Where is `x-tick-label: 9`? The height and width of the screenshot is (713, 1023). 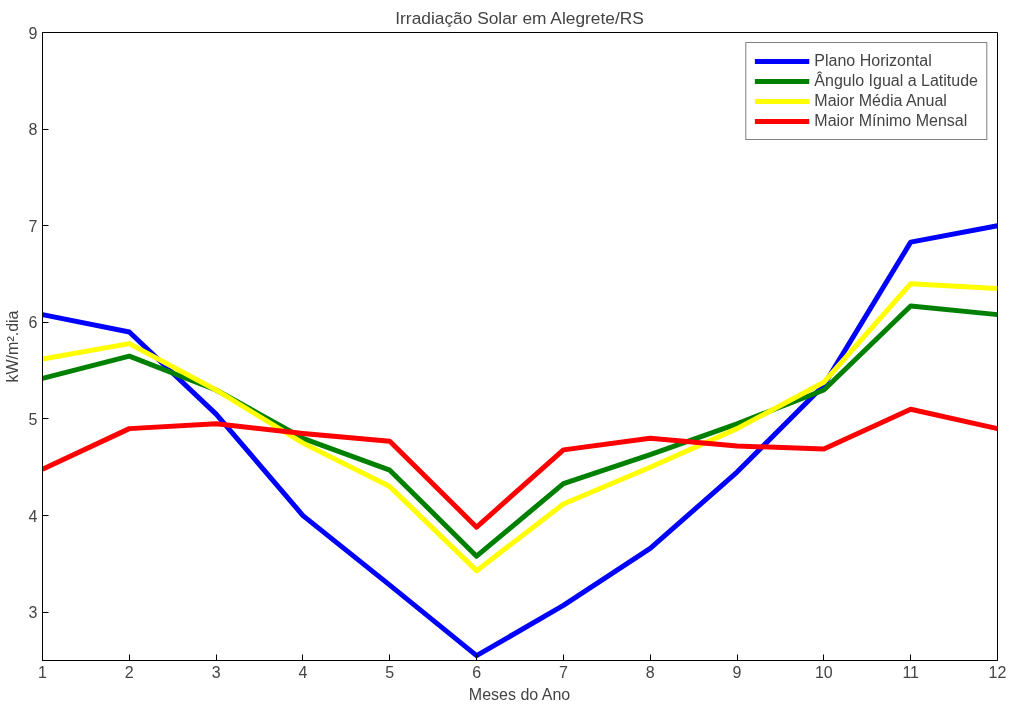
x-tick-label: 9 is located at coordinates (737, 672).